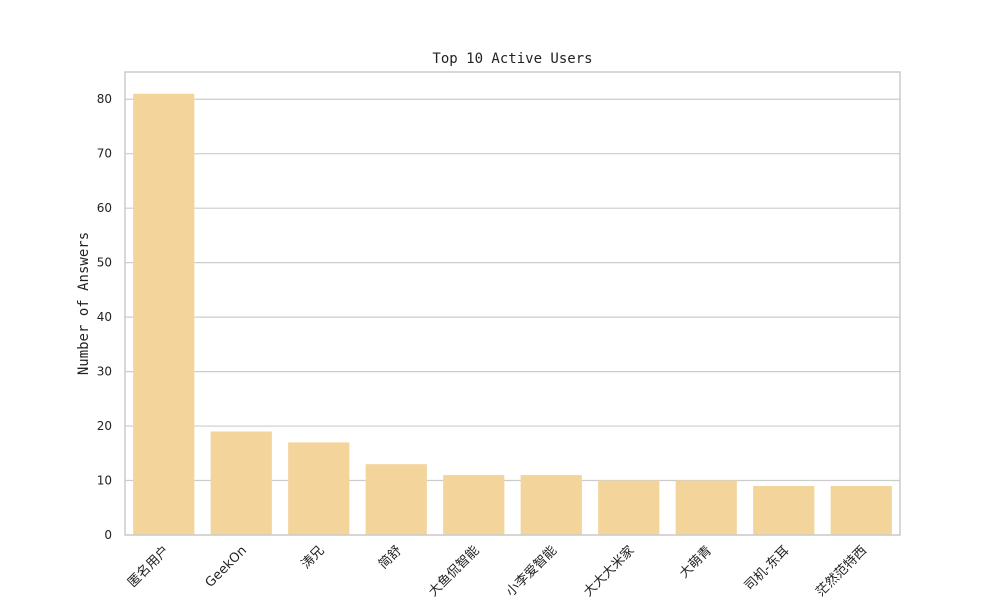 This screenshot has width=1000, height=600. What do you see at coordinates (226, 566) in the screenshot?
I see `x-tick-label: GeekOn` at bounding box center [226, 566].